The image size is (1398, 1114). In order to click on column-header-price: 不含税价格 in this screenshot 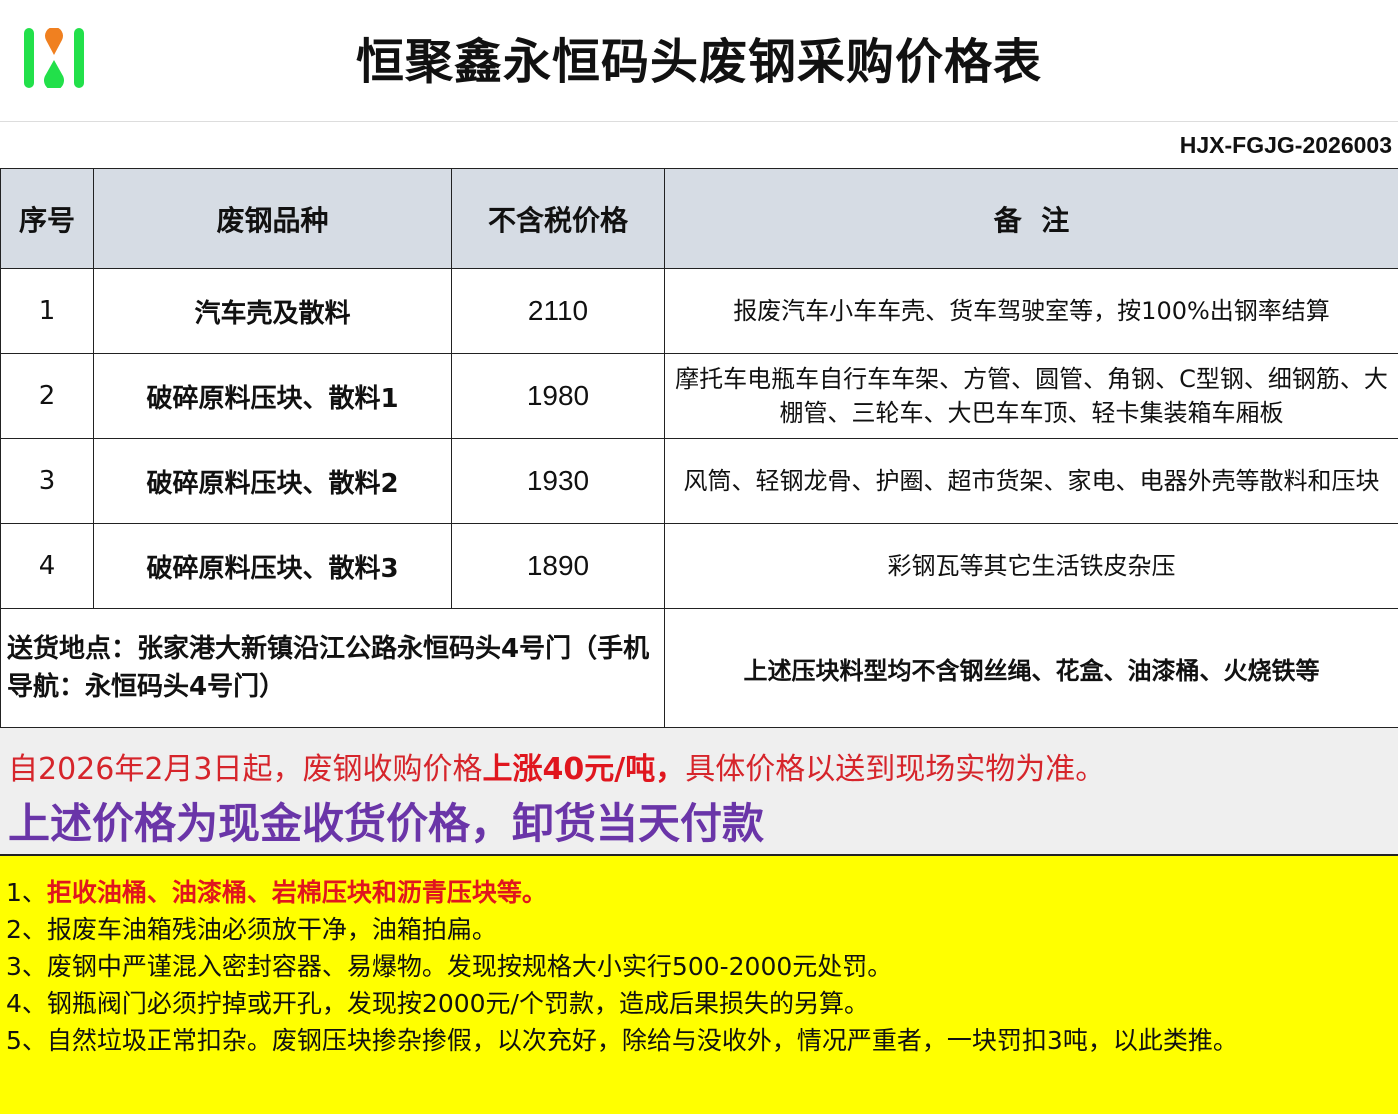, I will do `click(558, 218)`.